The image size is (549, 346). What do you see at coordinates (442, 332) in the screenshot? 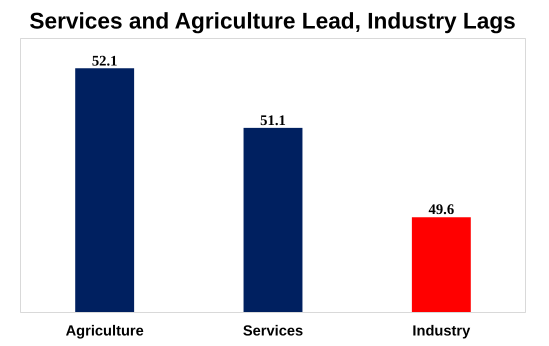
I see `x-tick-label: Industry` at bounding box center [442, 332].